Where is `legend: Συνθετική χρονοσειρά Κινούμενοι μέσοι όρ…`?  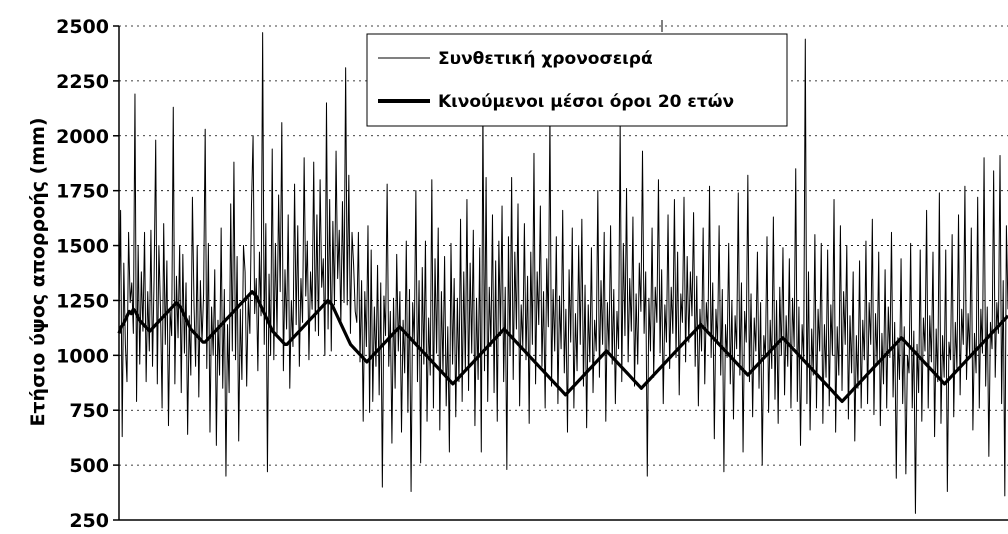
legend: Συνθετική χρονοσειρά Κινούμενοι μέσοι όρ… is located at coordinates (577, 80).